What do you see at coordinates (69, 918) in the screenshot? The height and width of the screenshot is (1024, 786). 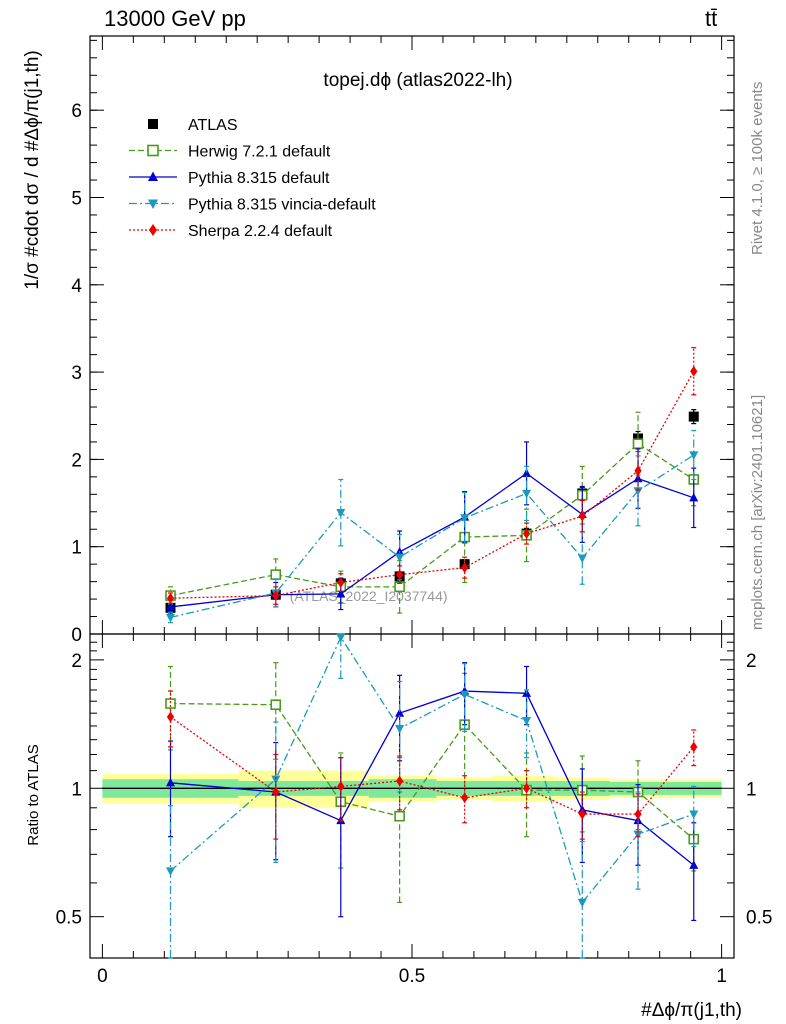 I see `ratio-ytick-label: 0.5` at bounding box center [69, 918].